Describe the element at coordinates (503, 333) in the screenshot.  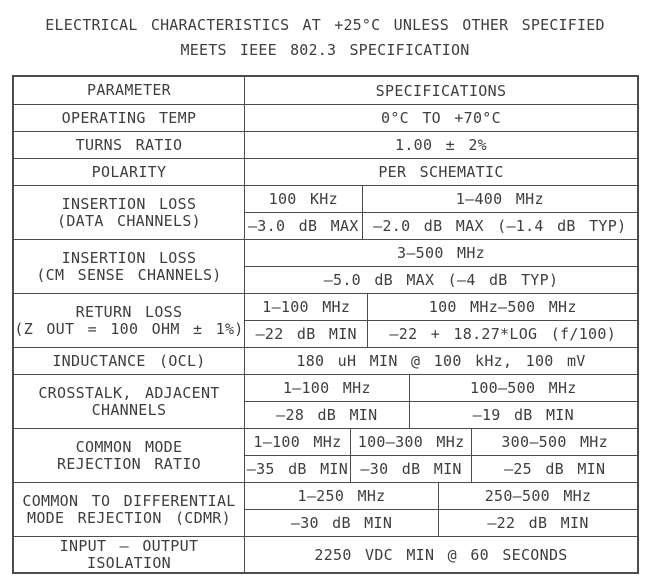
I see `spec-cell: –22 + 18.27*LOG (f/100)` at that location.